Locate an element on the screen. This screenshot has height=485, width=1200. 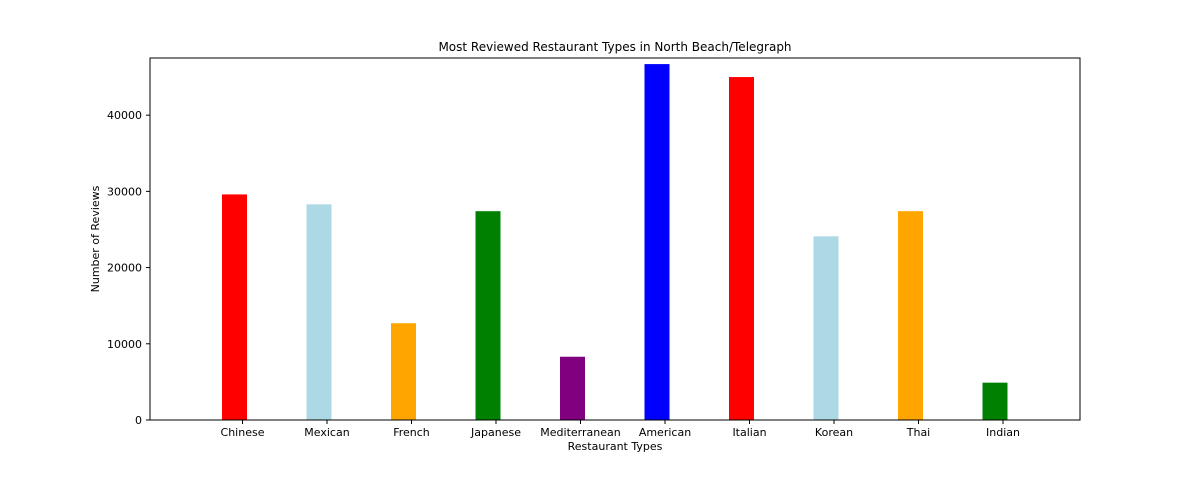
bar-indian is located at coordinates (995, 401).